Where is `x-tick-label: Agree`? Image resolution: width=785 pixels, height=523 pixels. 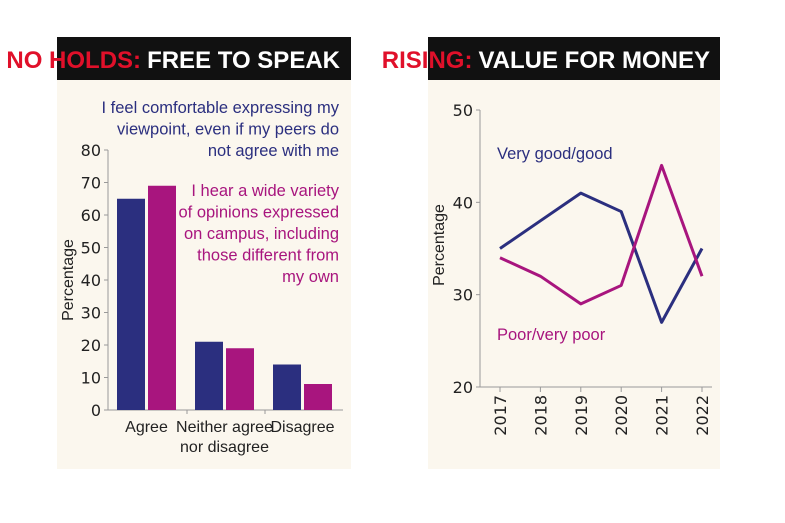
x-tick-label: Agree is located at coordinates (146, 427).